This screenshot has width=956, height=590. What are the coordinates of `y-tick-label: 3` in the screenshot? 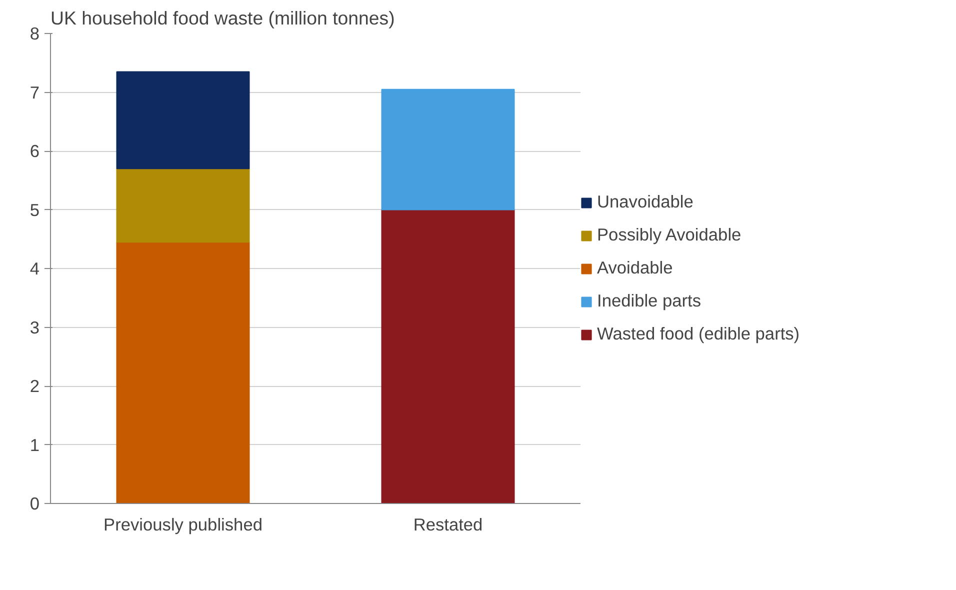 It's located at (35, 327).